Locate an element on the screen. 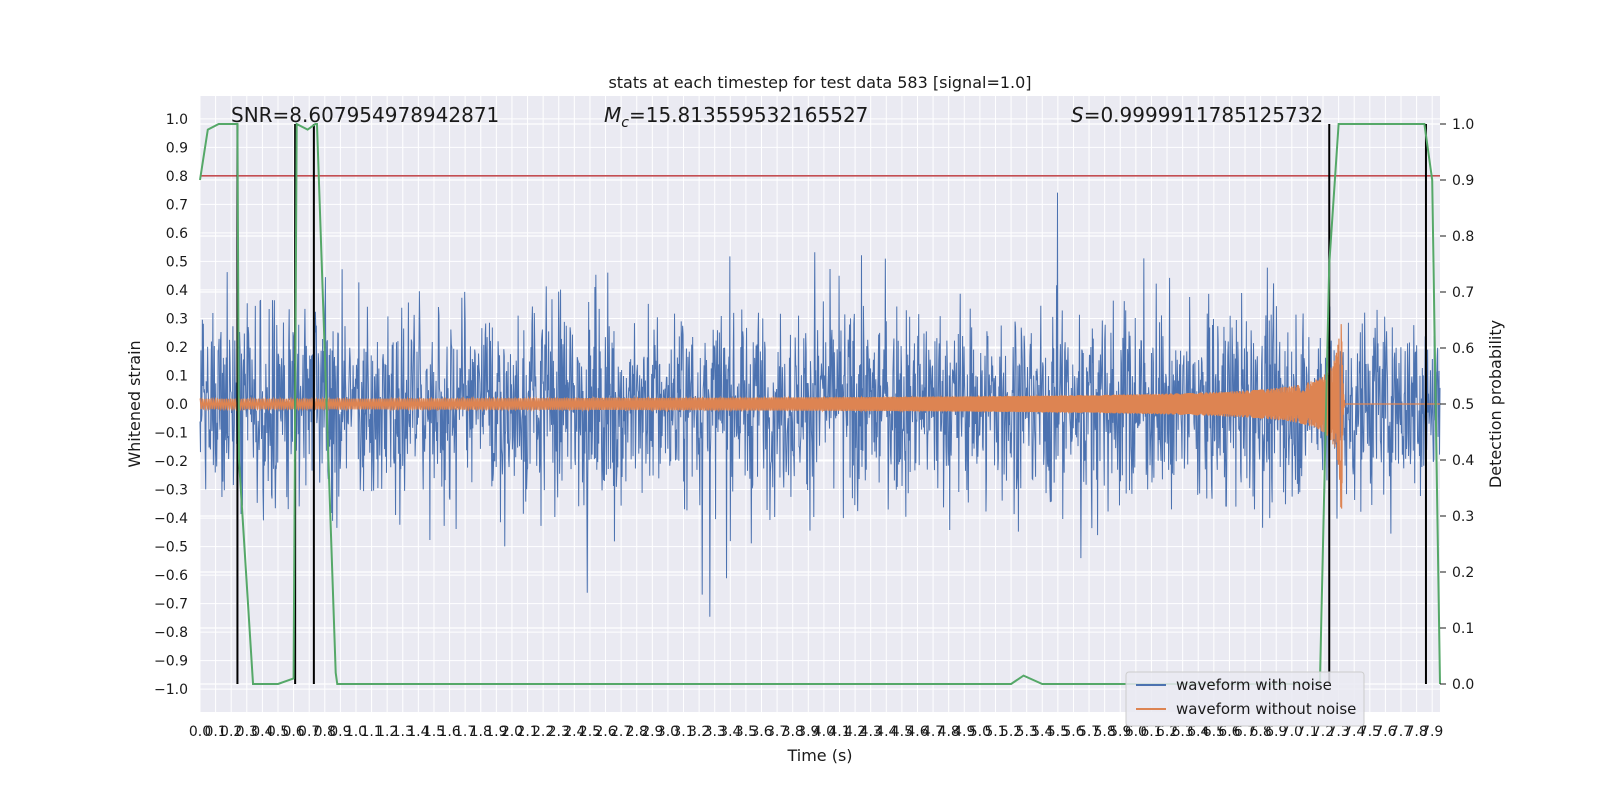 Image resolution: width=1600 pixels, height=800 pixels. x-tick-label: 6.0 is located at coordinates (1136, 732).